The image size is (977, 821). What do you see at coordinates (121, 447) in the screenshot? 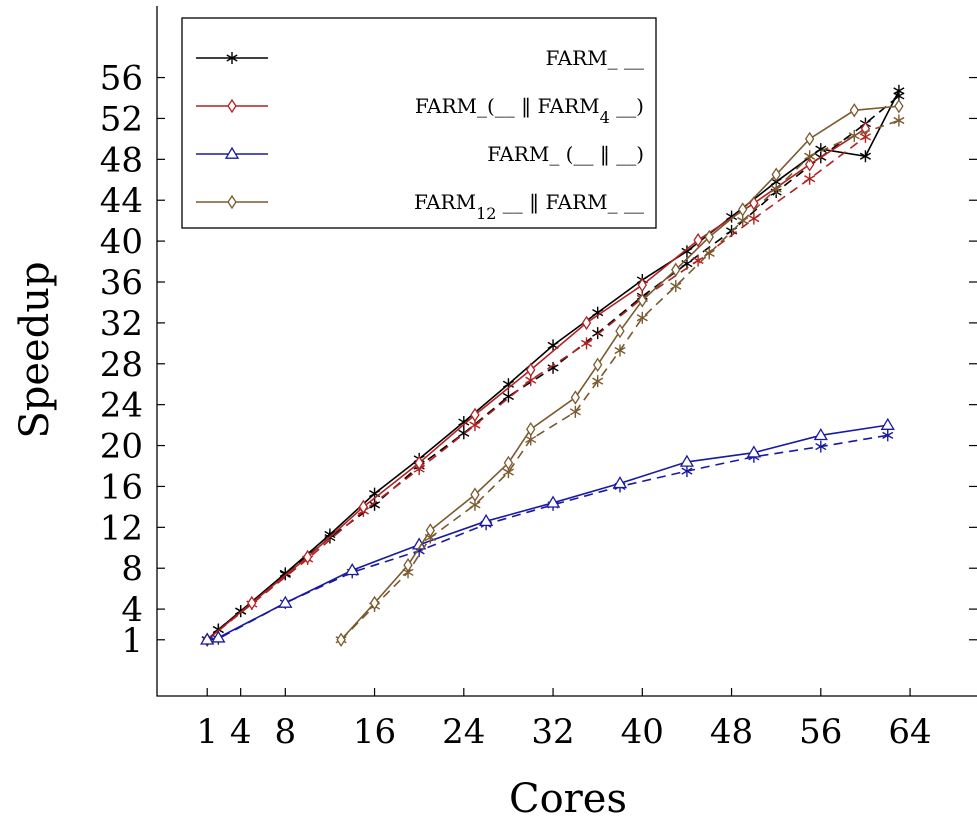
I see `y-tick-label: 20` at bounding box center [121, 447].